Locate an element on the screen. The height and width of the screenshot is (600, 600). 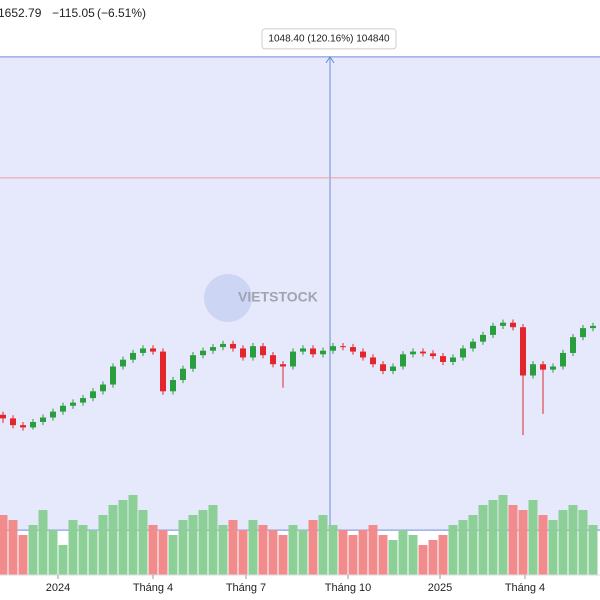
x-tick-label: Tháng 7 is located at coordinates (246, 588).